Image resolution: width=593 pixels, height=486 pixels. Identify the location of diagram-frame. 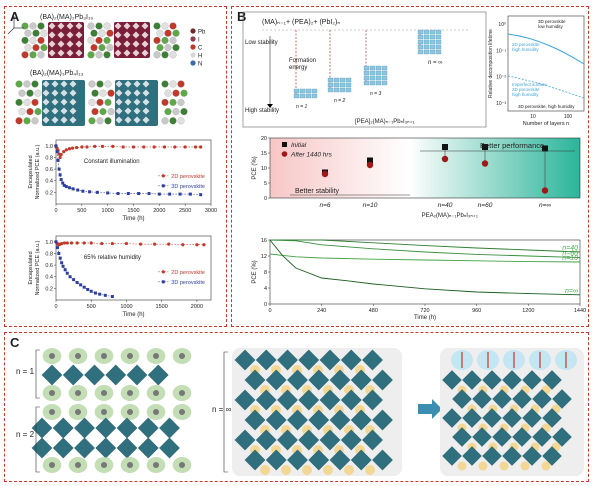
(364, 69).